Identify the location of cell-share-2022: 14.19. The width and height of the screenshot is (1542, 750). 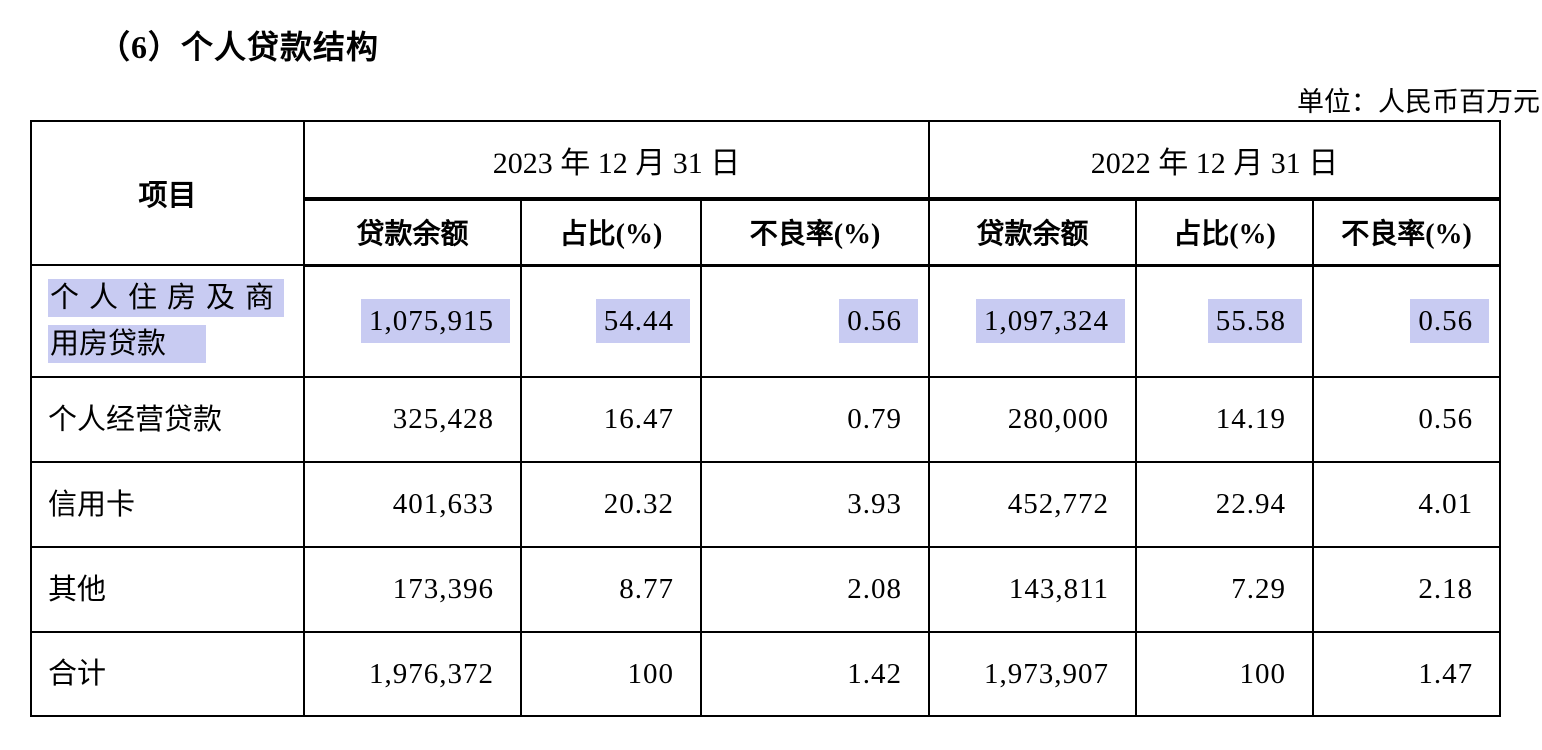
(1225, 419).